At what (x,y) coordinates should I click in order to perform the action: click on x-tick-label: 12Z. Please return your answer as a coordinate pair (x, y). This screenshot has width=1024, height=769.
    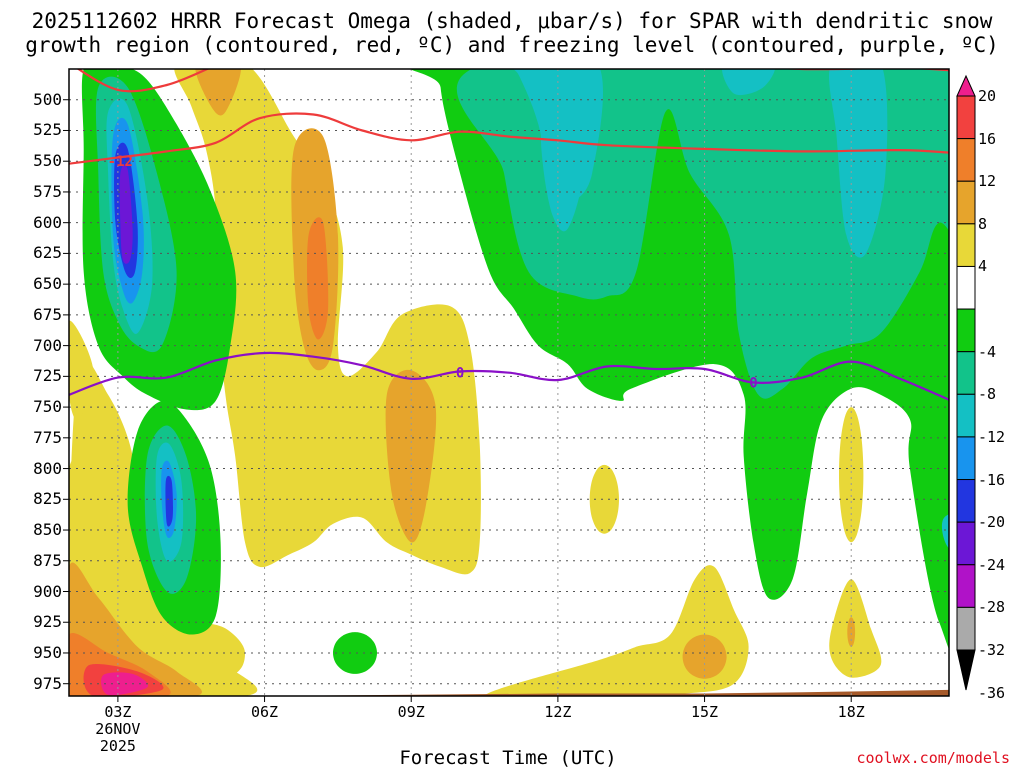
    Looking at the image, I should click on (558, 712).